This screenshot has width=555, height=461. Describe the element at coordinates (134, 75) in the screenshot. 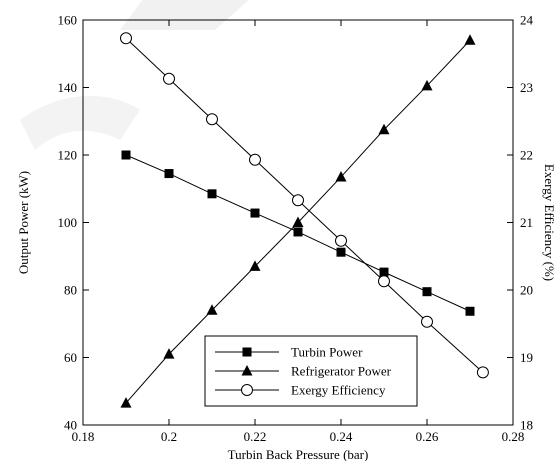

I see `watermark` at that location.